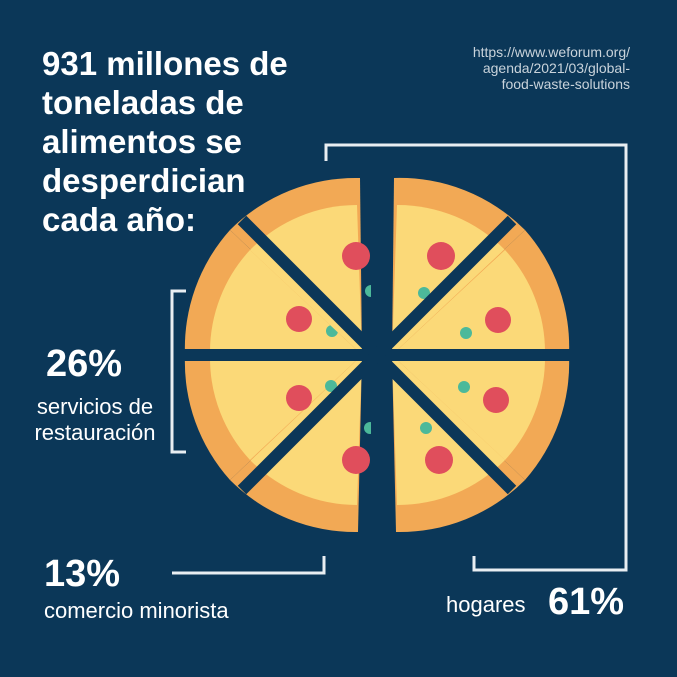 The image size is (677, 677). Describe the element at coordinates (178, 371) in the screenshot. I see `restauracion-bracket` at that location.